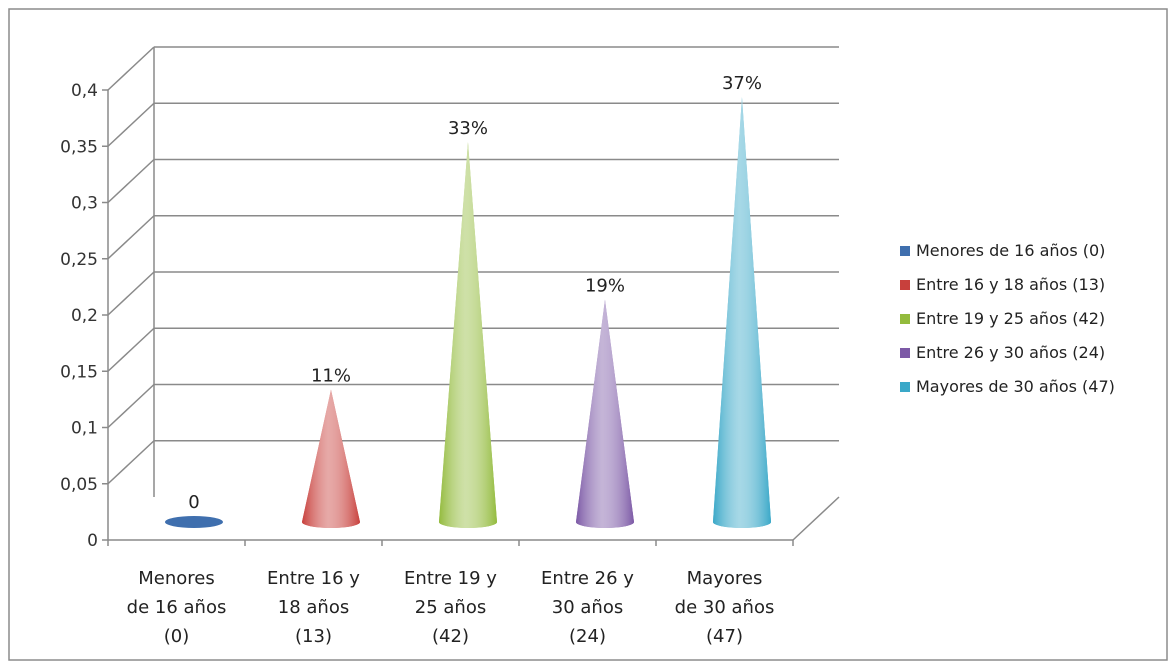 The width and height of the screenshot is (1176, 669). I want to click on category-label: Entre 26 y, so click(587, 578).